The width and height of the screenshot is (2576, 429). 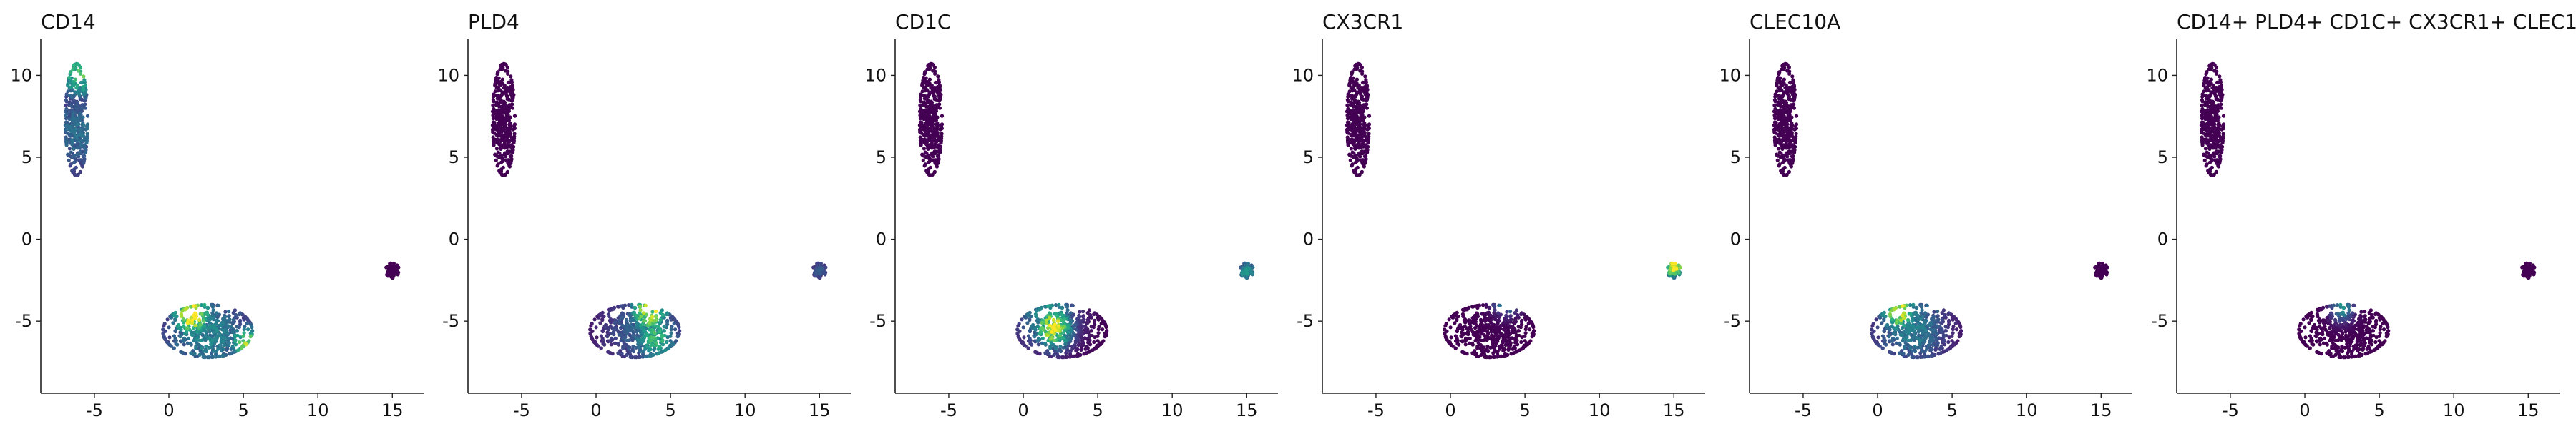 I want to click on x-tick-label: 0, so click(x=168, y=410).